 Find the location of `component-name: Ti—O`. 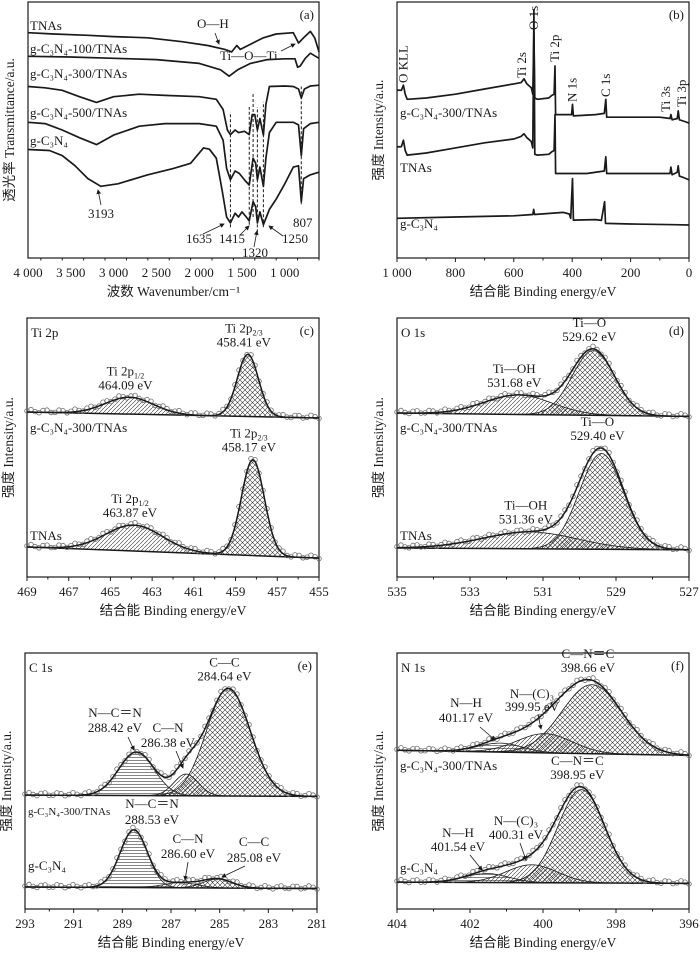

component-name: Ti—O is located at coordinates (589, 322).